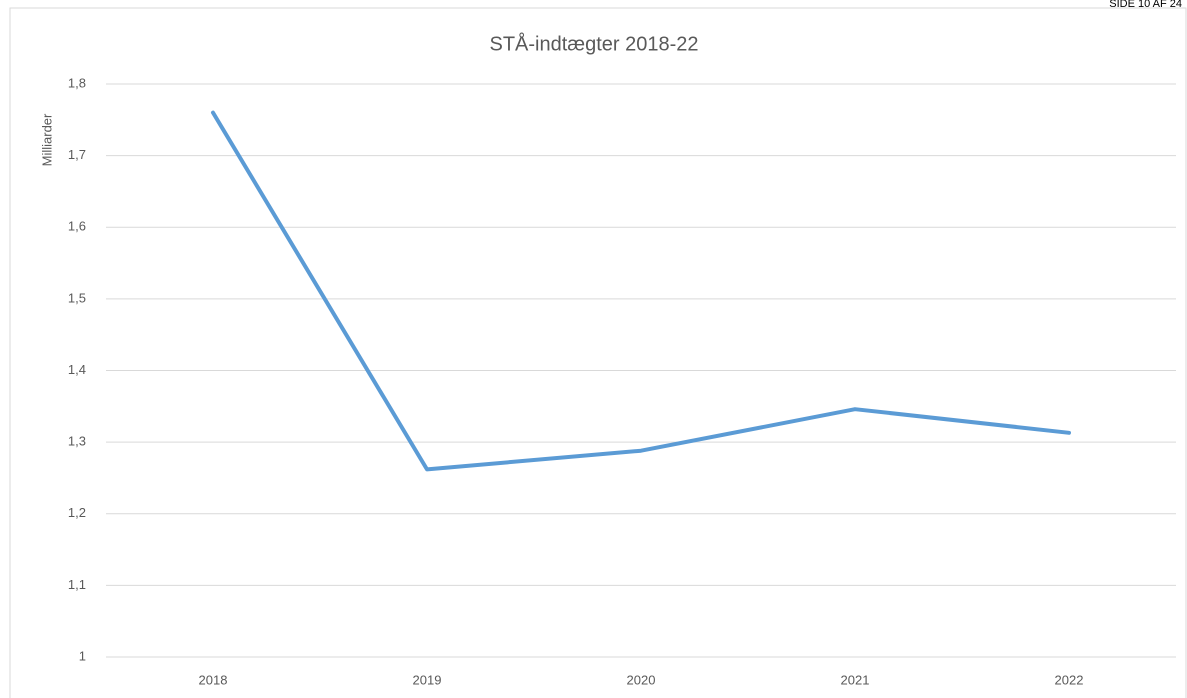  I want to click on chart-title: STÅ-indtægter 2018-22, so click(593, 43).